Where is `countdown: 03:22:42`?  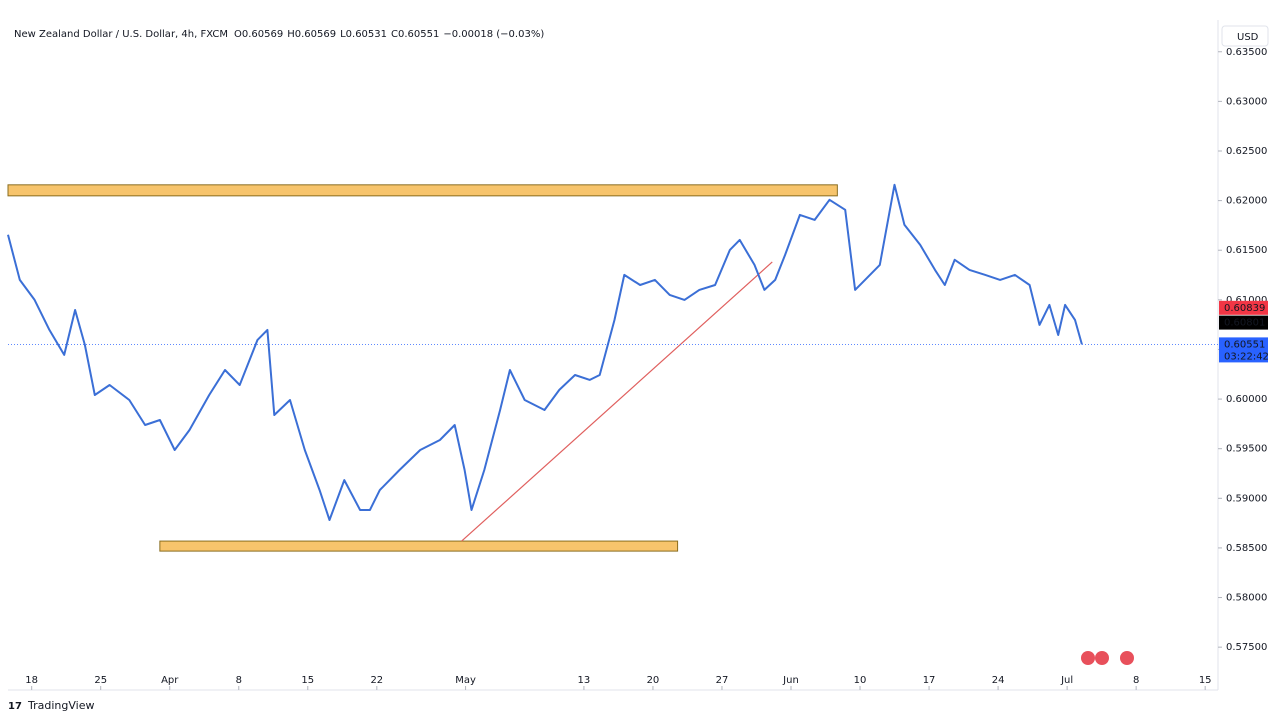
countdown: 03:22:42 is located at coordinates (1246, 356).